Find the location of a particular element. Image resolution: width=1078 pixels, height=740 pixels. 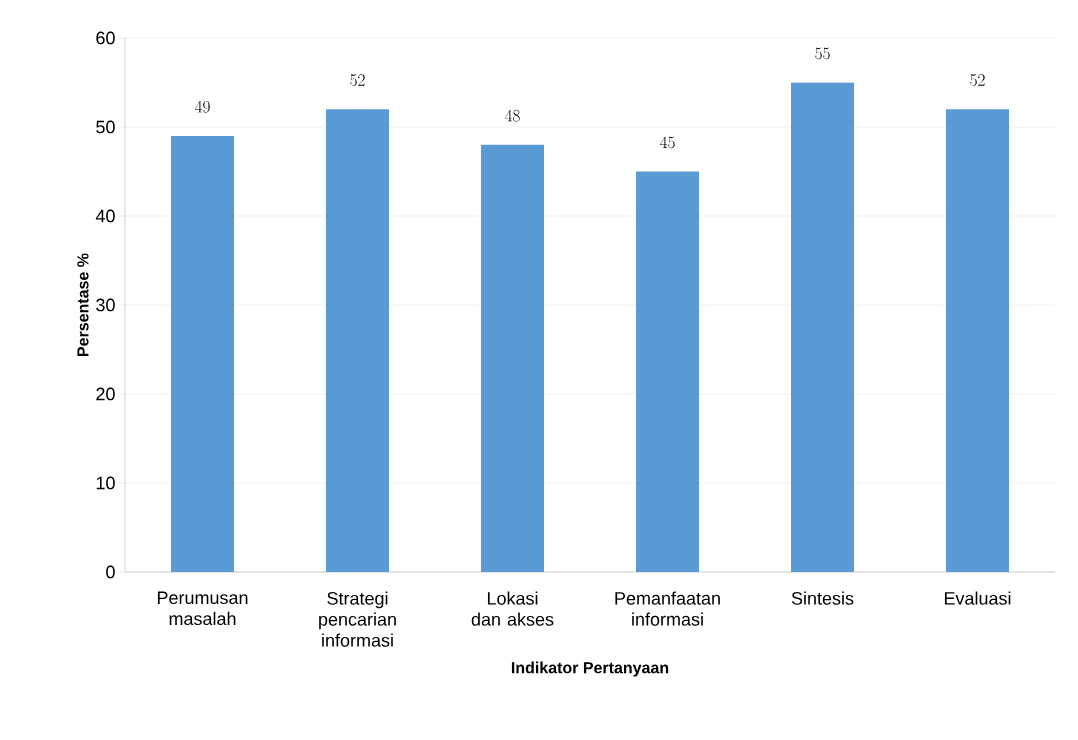

x-tick-label: Pemanfaatan informasi is located at coordinates (667, 608).